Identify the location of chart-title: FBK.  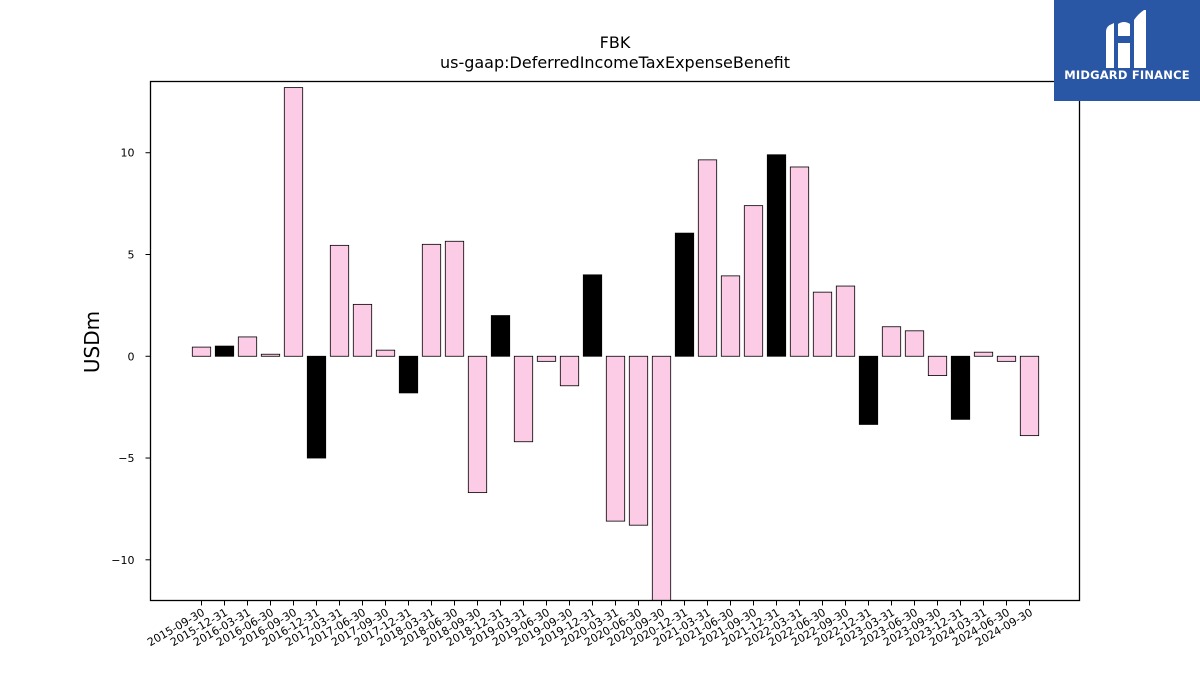
(615, 42).